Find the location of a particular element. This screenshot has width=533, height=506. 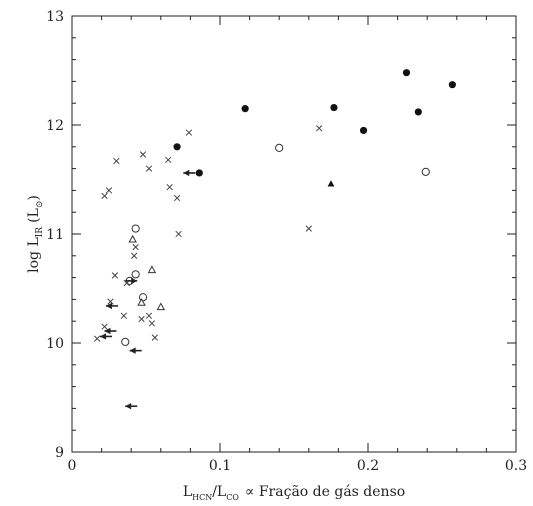

y-tick-label: 10 is located at coordinates (55, 344).